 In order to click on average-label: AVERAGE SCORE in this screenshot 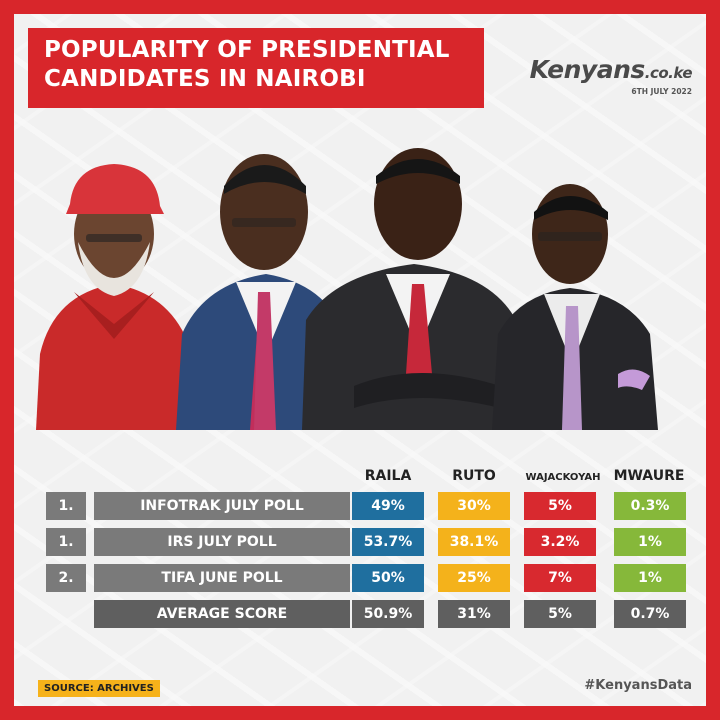, I will do `click(222, 614)`.